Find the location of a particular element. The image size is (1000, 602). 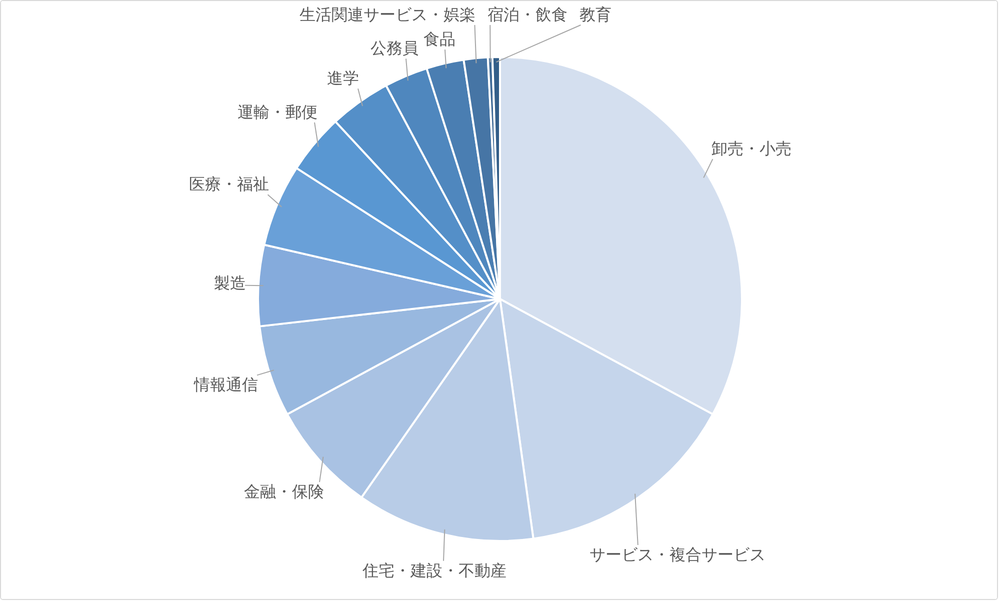

slice-label: 生活関連サービス・娯楽 is located at coordinates (388, 14).